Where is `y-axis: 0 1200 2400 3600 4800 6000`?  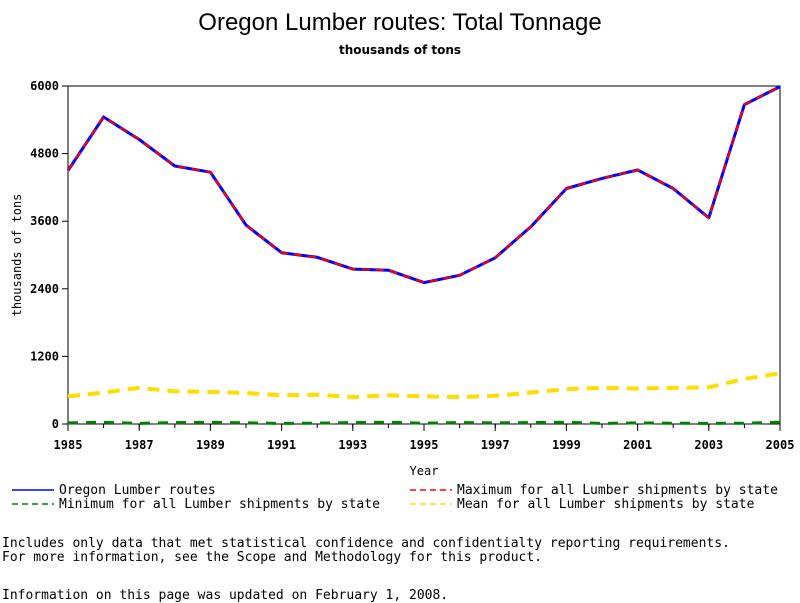 y-axis: 0 1200 2400 3600 4800 6000 is located at coordinates (49, 255).